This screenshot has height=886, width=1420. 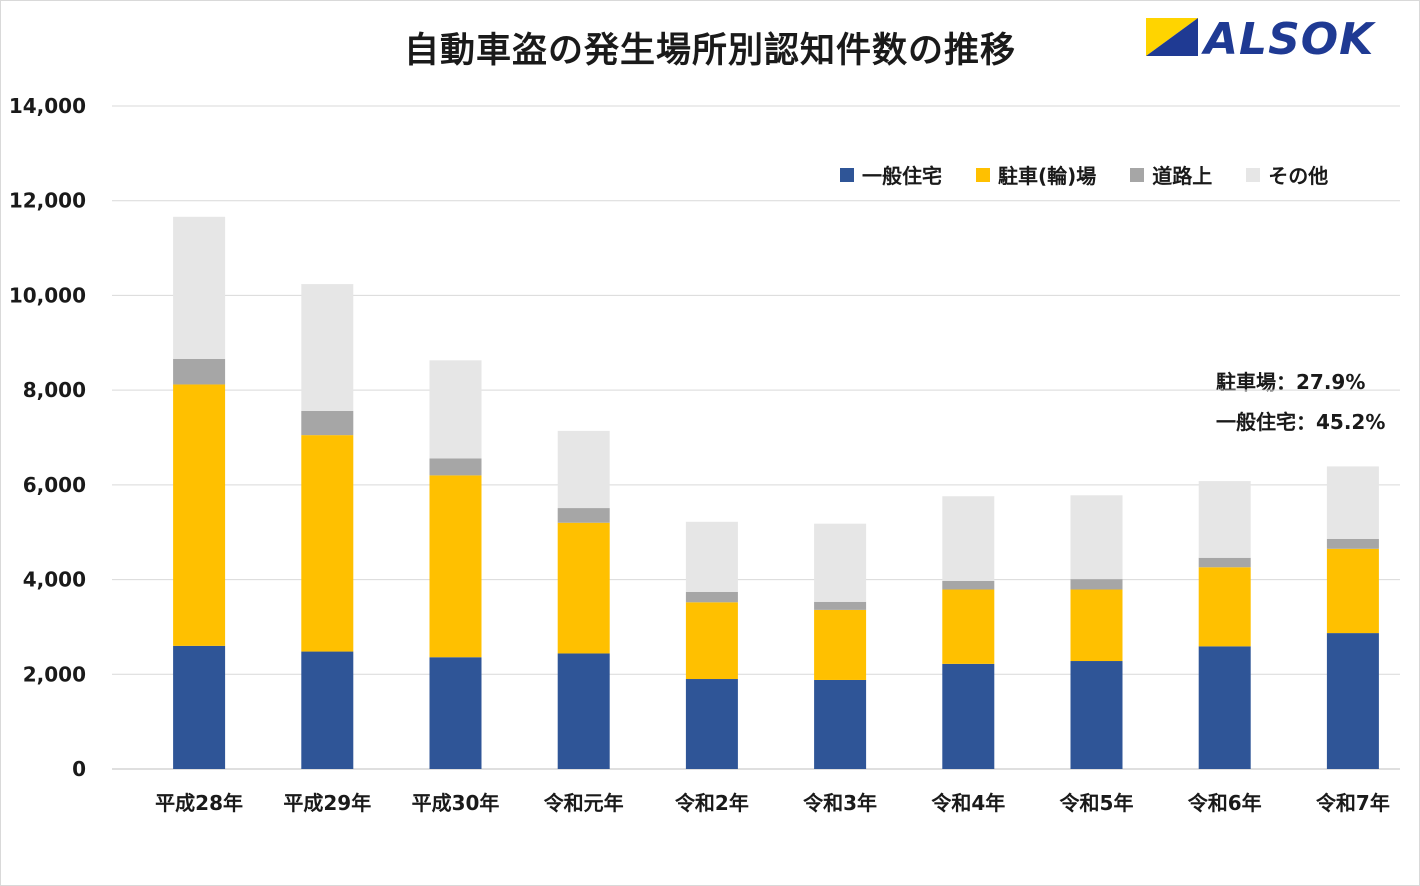 I want to click on y-tick-label: 8,000, so click(x=54, y=390).